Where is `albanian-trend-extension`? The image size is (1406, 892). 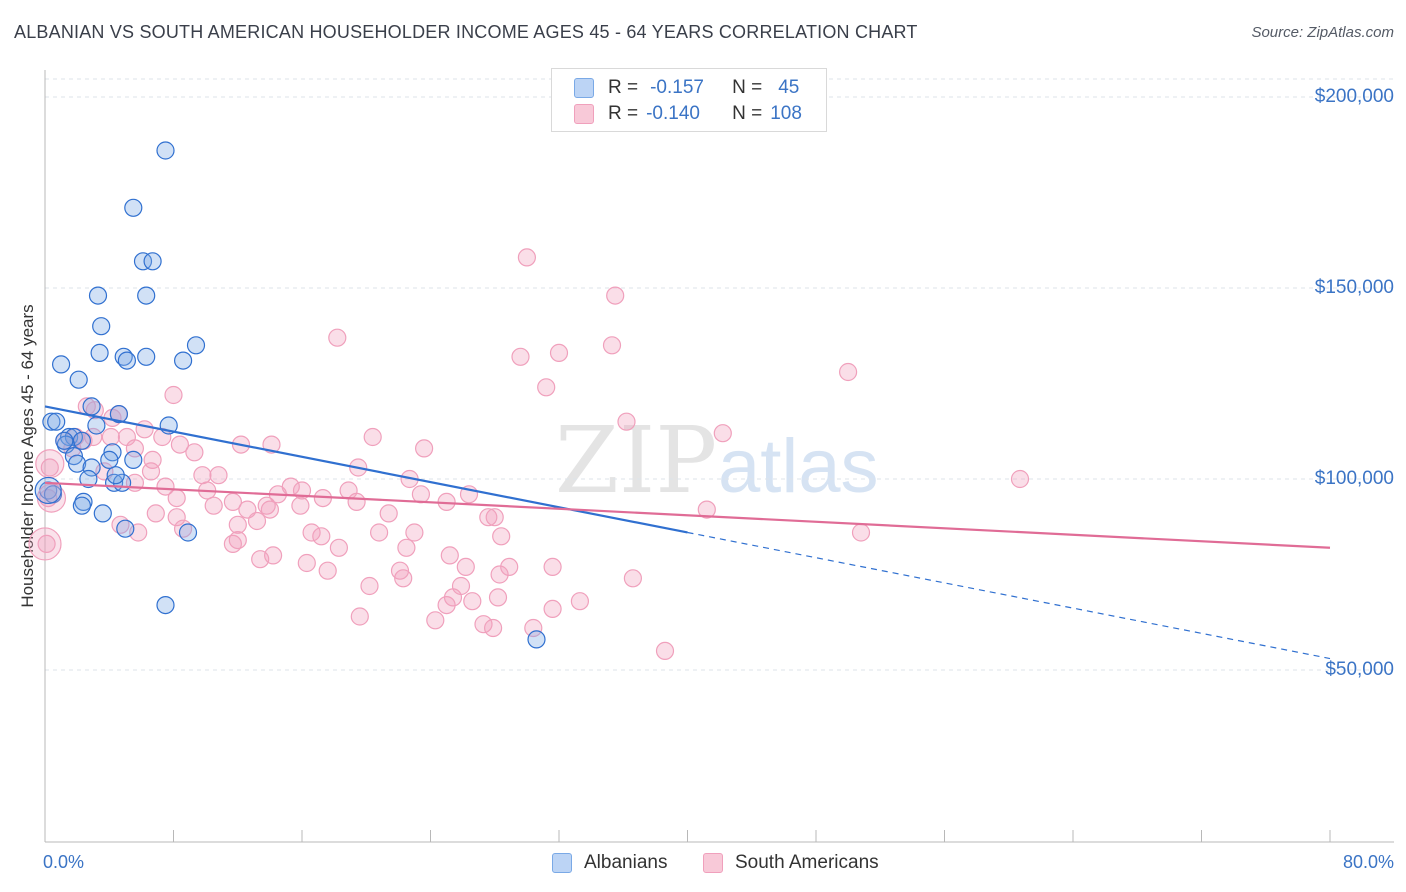
albanian-trend-extension is located at coordinates (1009, 595).